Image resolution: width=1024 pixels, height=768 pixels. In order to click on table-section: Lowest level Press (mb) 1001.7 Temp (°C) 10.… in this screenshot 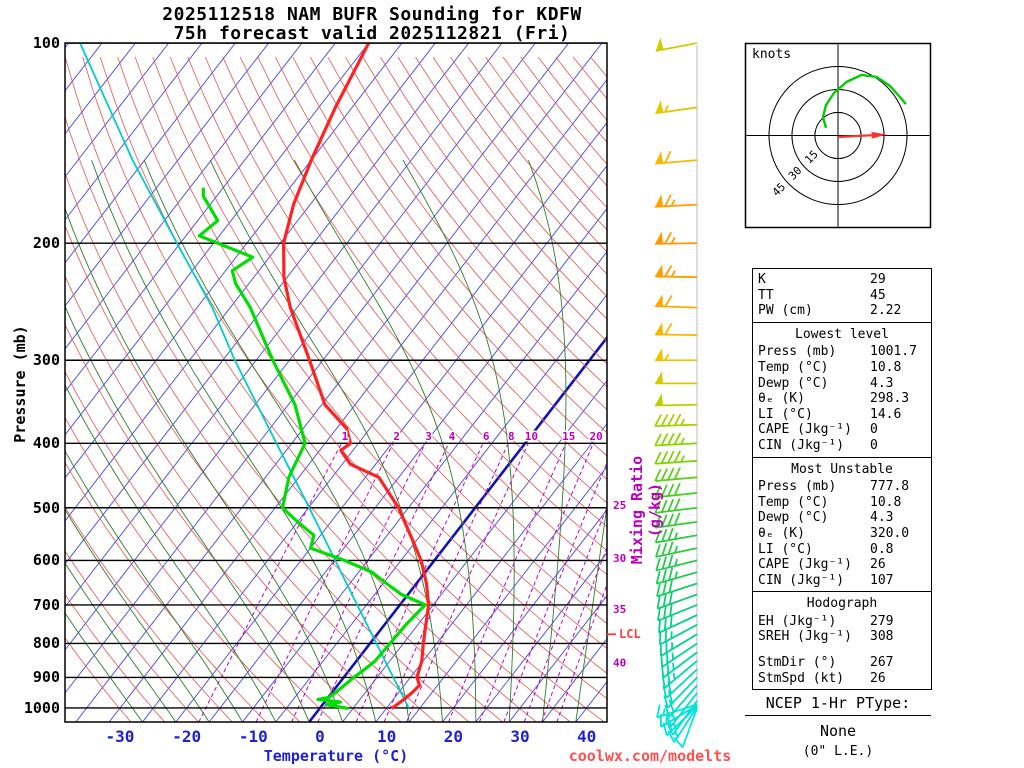, I will do `click(842, 389)`.